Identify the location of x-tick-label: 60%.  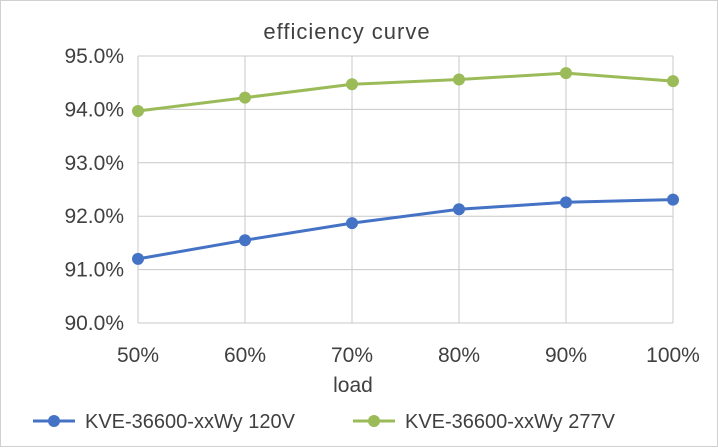
(245, 355).